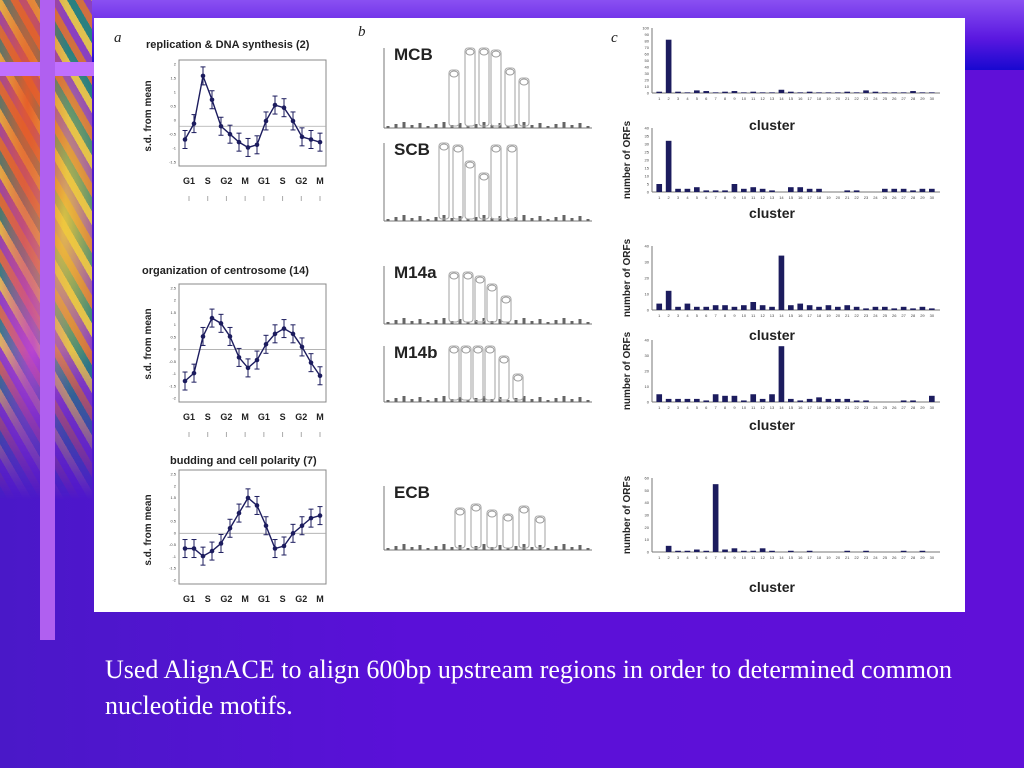 This screenshot has height=768, width=1024. What do you see at coordinates (687, 98) in the screenshot?
I see `x-tick-label: 4` at bounding box center [687, 98].